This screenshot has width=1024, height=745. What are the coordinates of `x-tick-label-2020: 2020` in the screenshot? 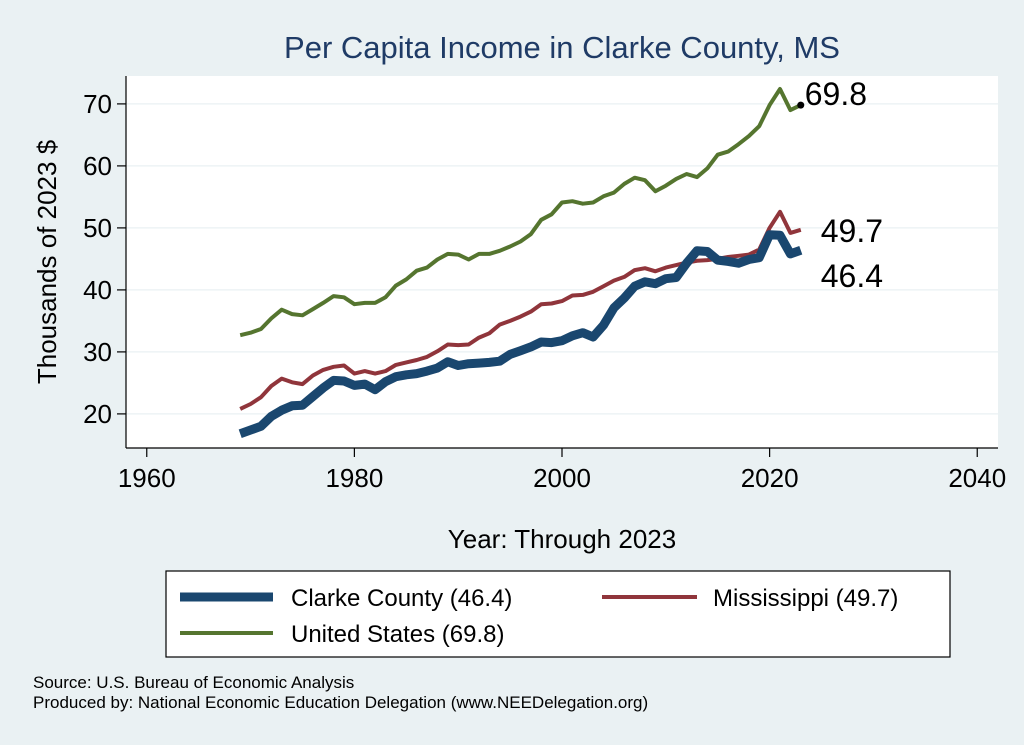 It's located at (770, 478).